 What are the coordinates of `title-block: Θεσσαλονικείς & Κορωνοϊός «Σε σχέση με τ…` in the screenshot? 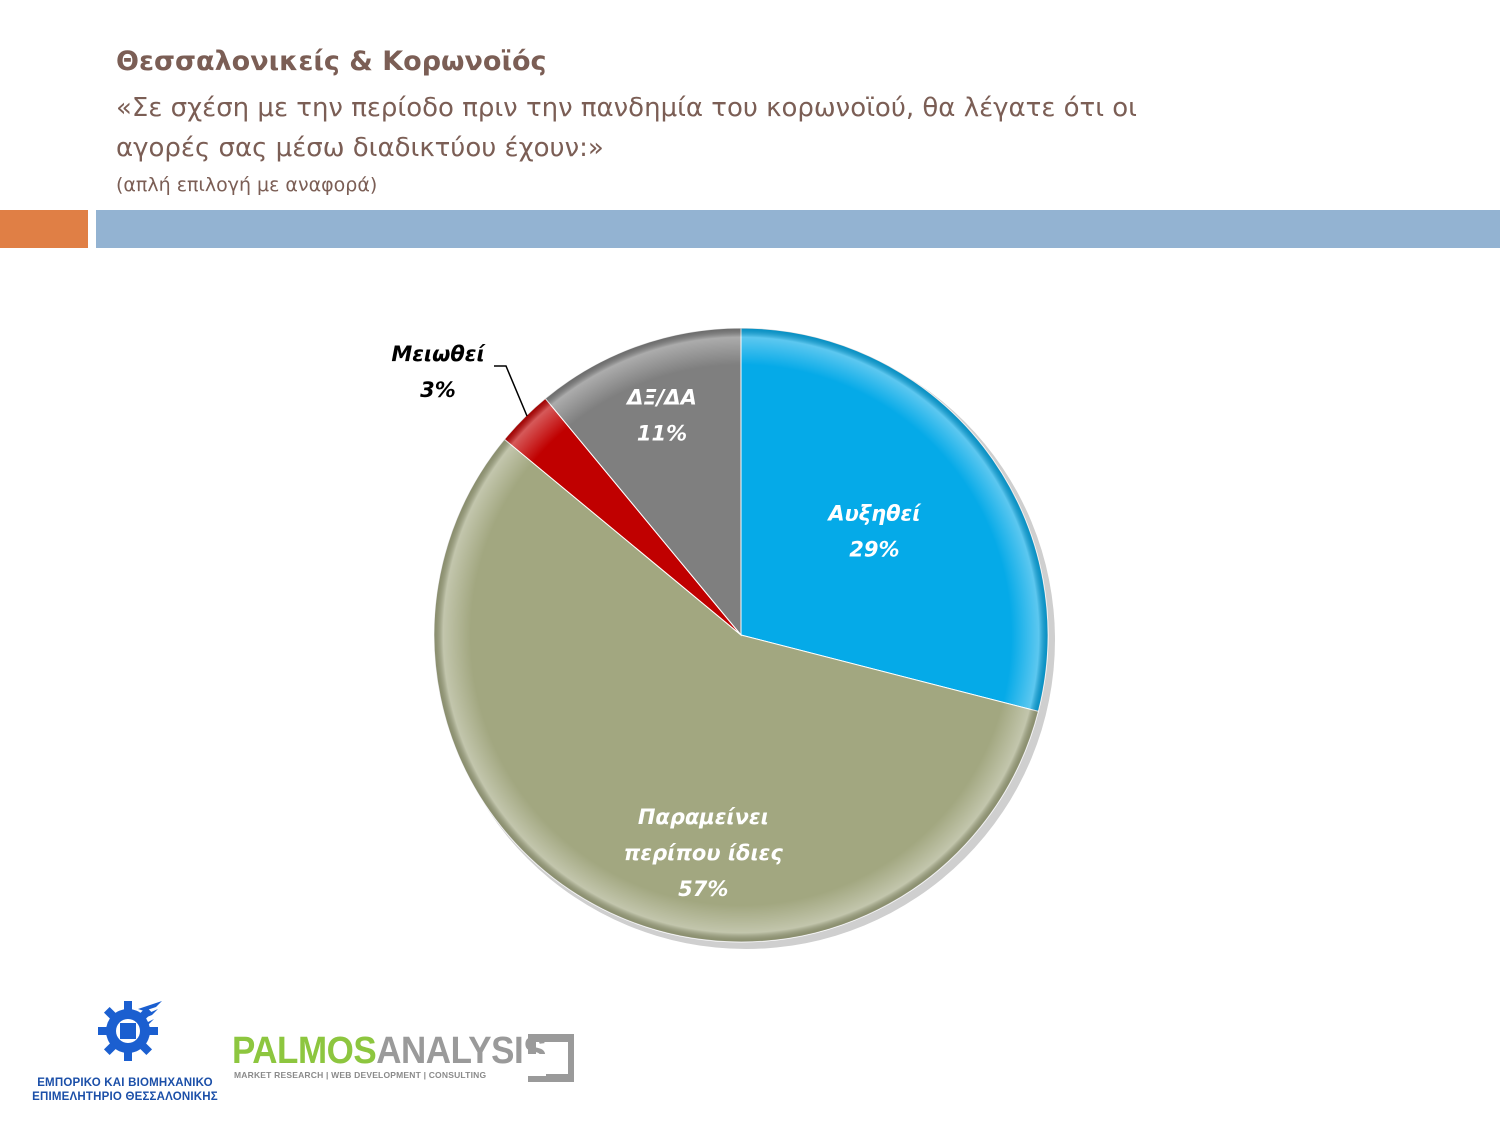 It's located at (766, 119).